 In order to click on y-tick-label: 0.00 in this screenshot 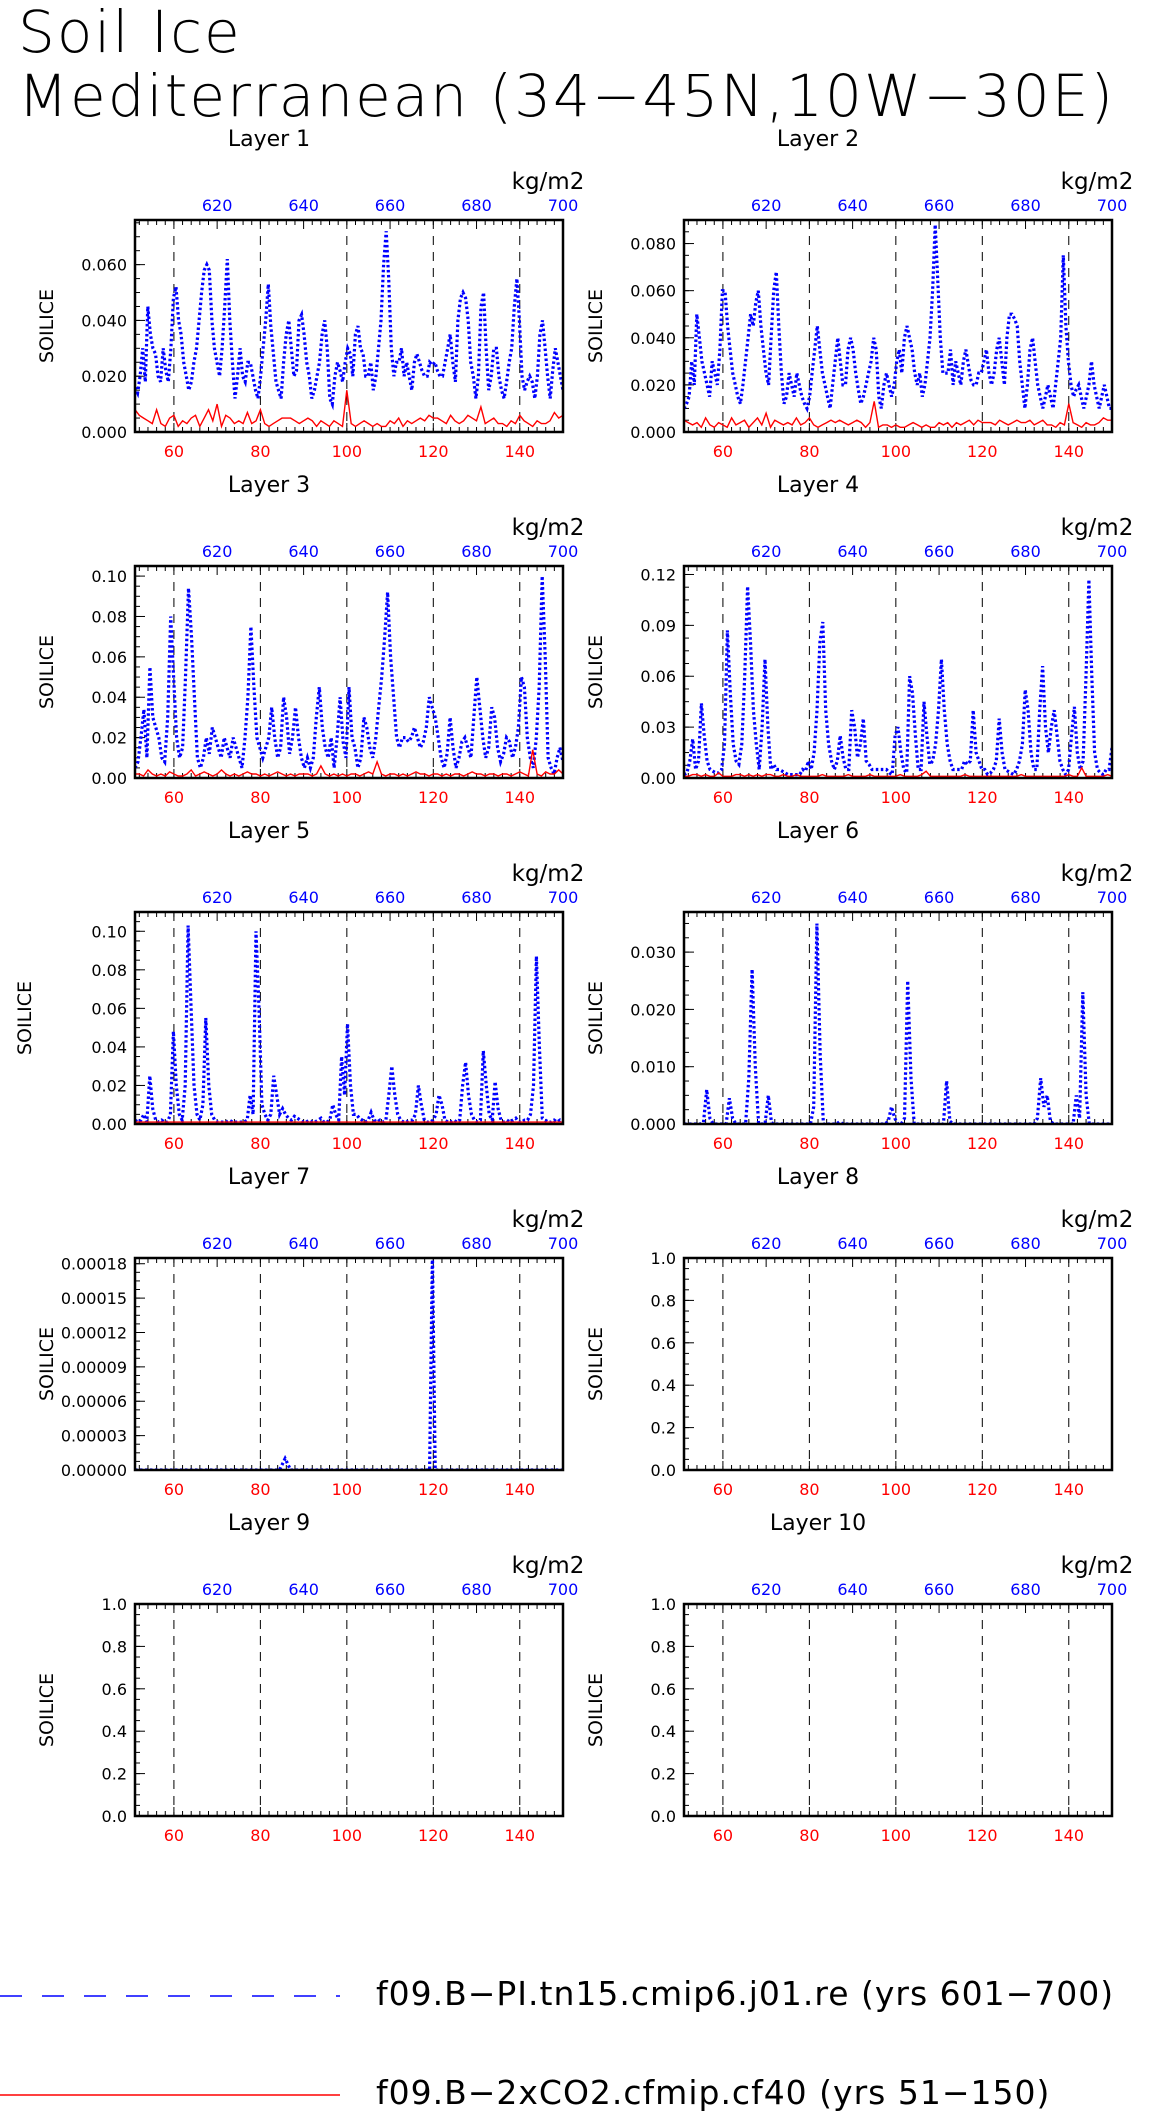, I will do `click(109, 1124)`.